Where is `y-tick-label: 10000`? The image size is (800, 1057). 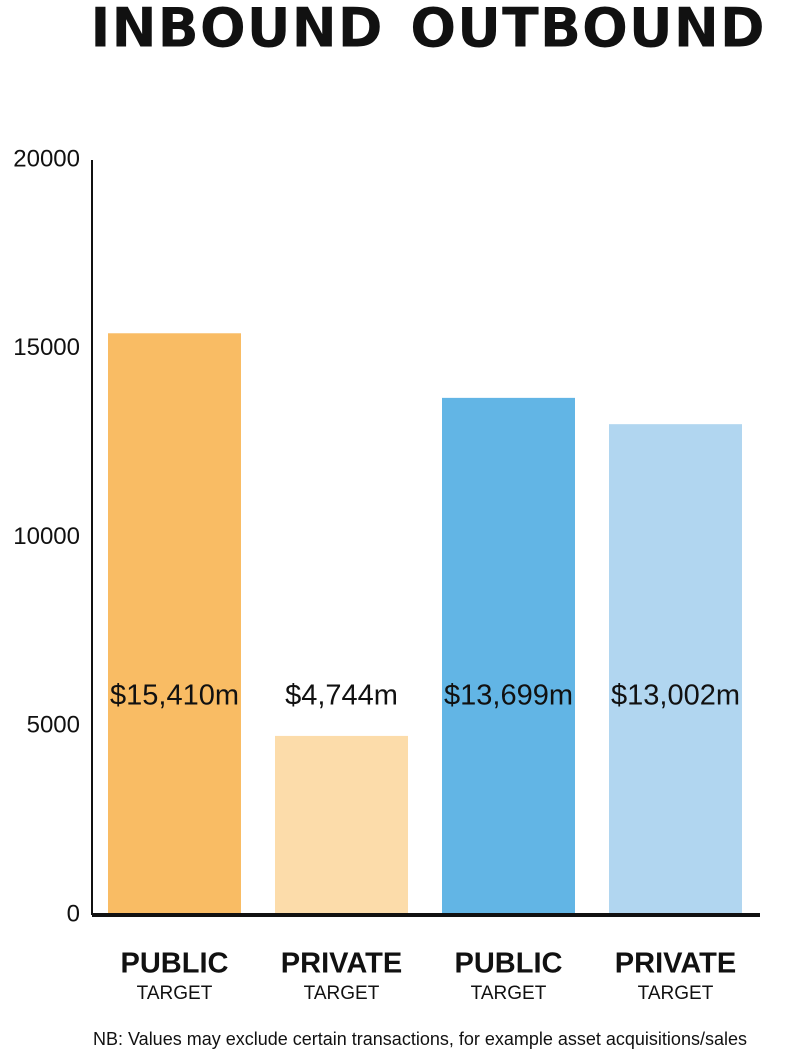
y-tick-label: 10000 is located at coordinates (46, 536).